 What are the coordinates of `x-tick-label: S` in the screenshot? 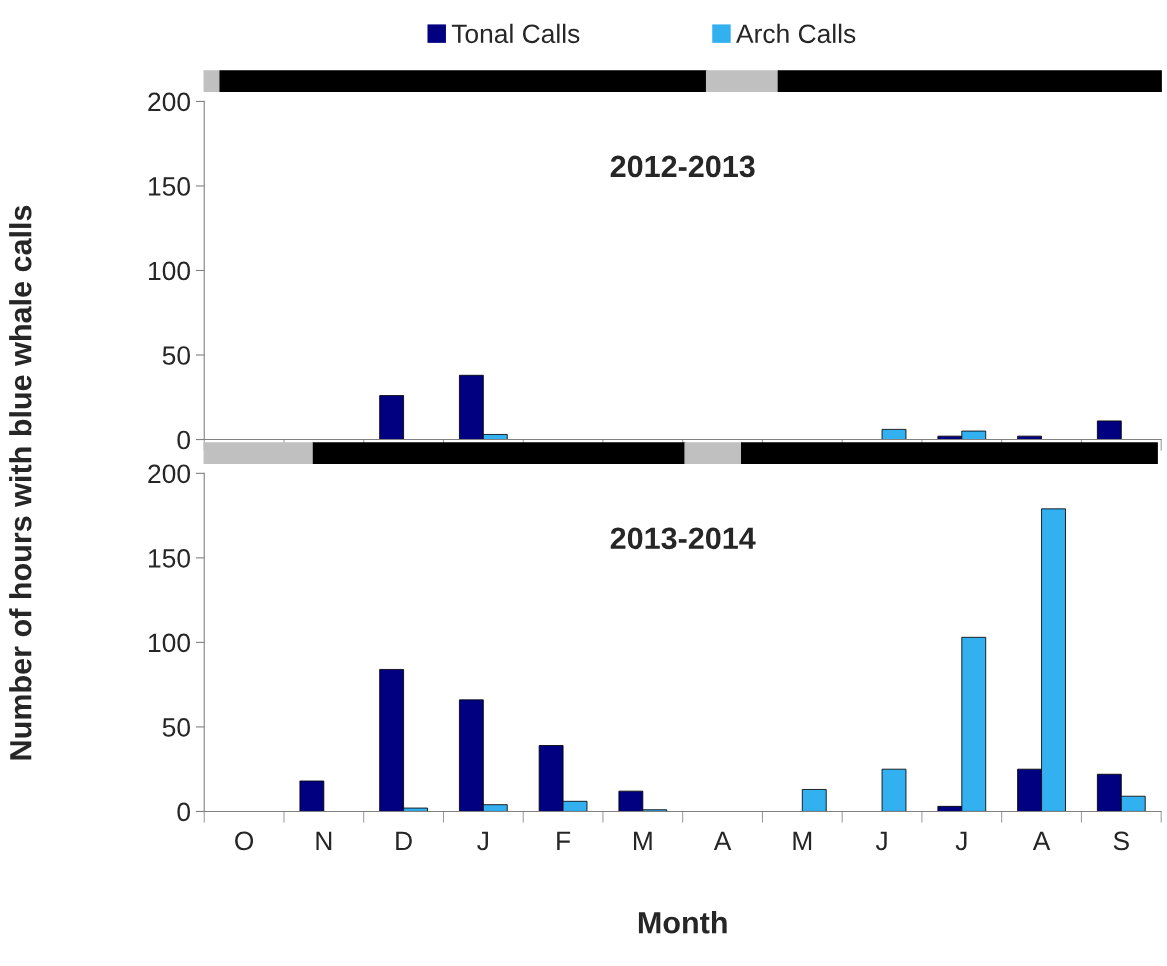 It's located at (1121, 841).